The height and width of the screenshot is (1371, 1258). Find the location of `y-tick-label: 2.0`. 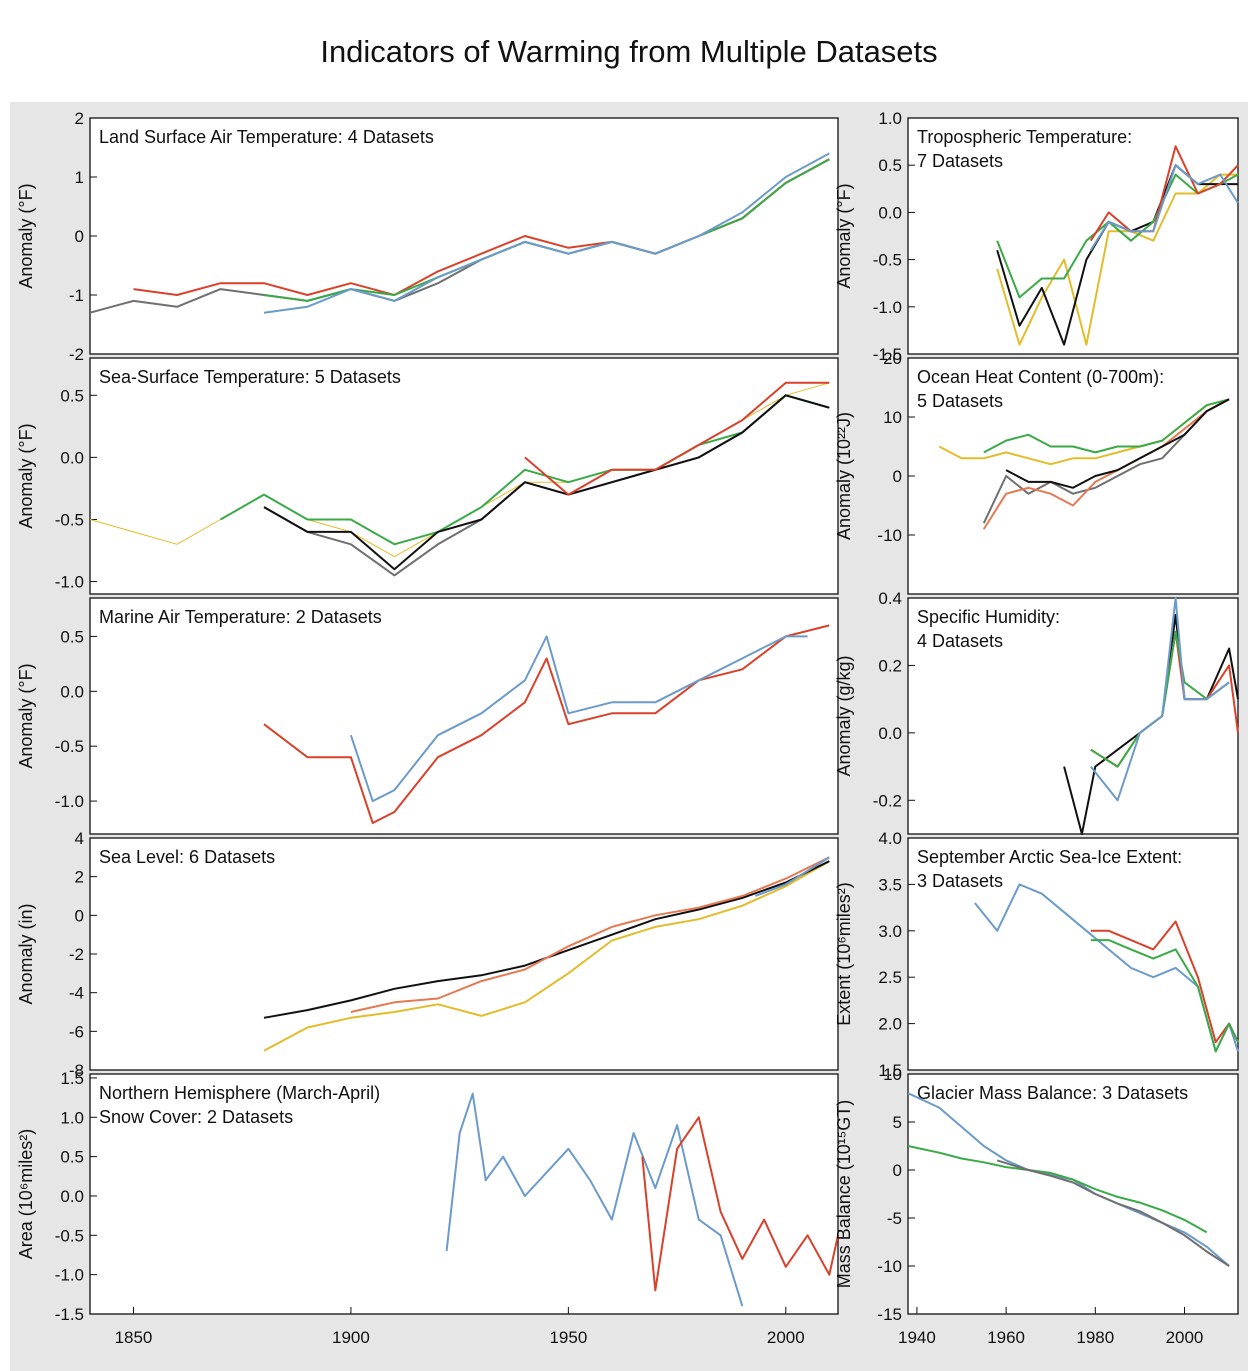

y-tick-label: 2.0 is located at coordinates (890, 1024).